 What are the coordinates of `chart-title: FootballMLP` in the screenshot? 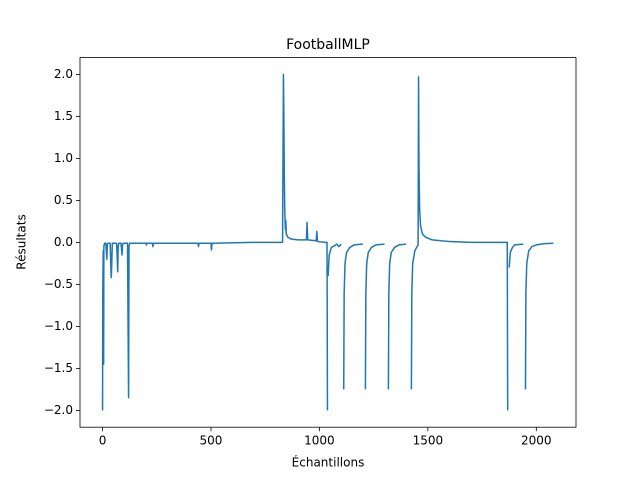 It's located at (328, 45).